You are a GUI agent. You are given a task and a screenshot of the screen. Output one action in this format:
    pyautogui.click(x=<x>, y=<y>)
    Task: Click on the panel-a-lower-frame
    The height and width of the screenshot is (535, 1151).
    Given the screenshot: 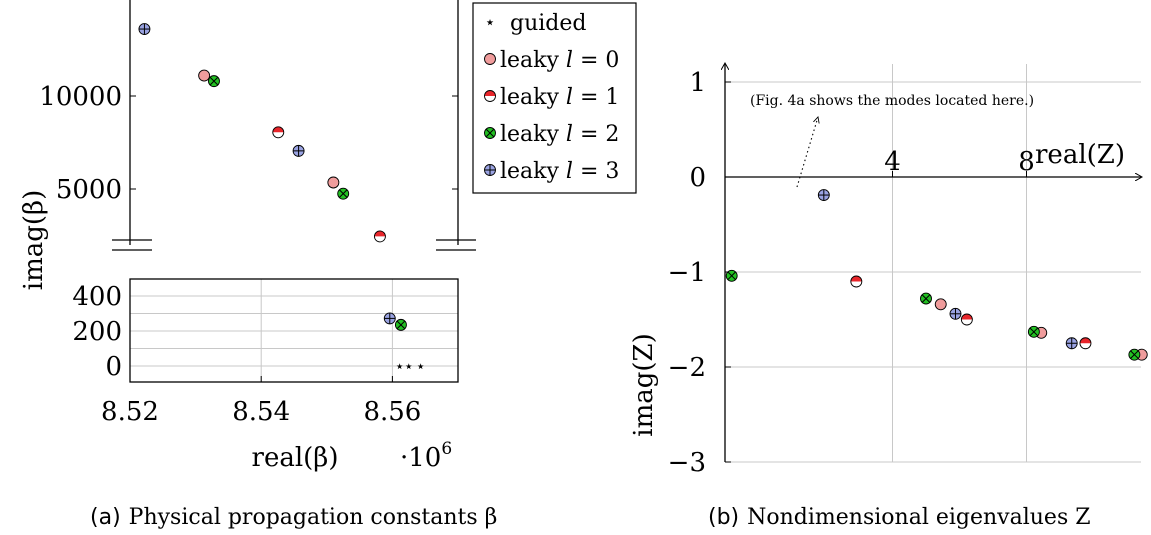 What is the action you would take?
    pyautogui.click(x=294, y=330)
    